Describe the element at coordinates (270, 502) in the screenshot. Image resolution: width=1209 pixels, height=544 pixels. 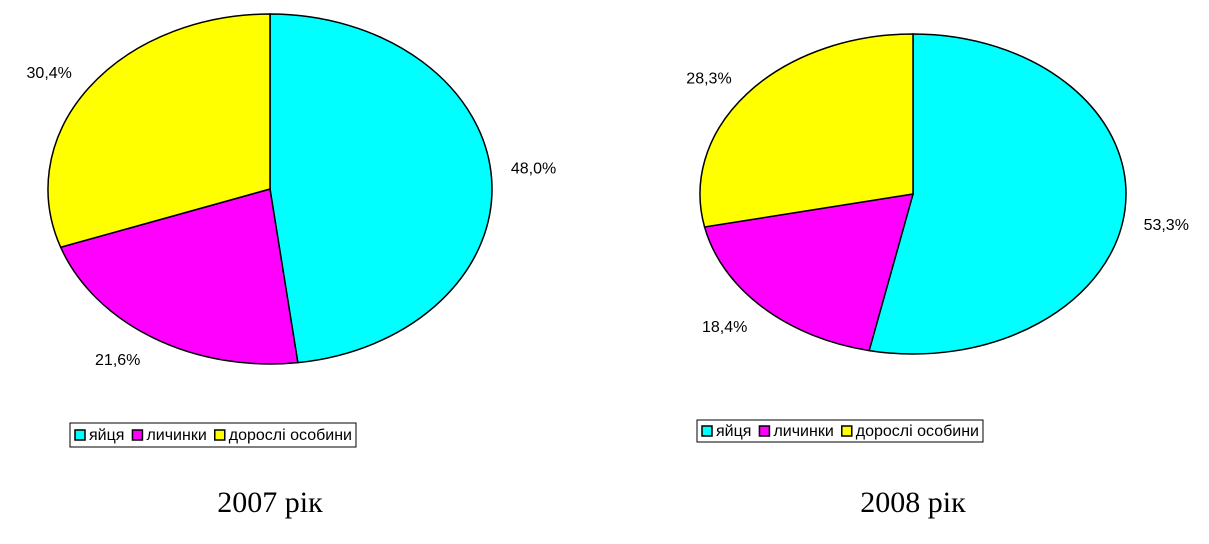
I see `chart-title: 2007 рік` at that location.